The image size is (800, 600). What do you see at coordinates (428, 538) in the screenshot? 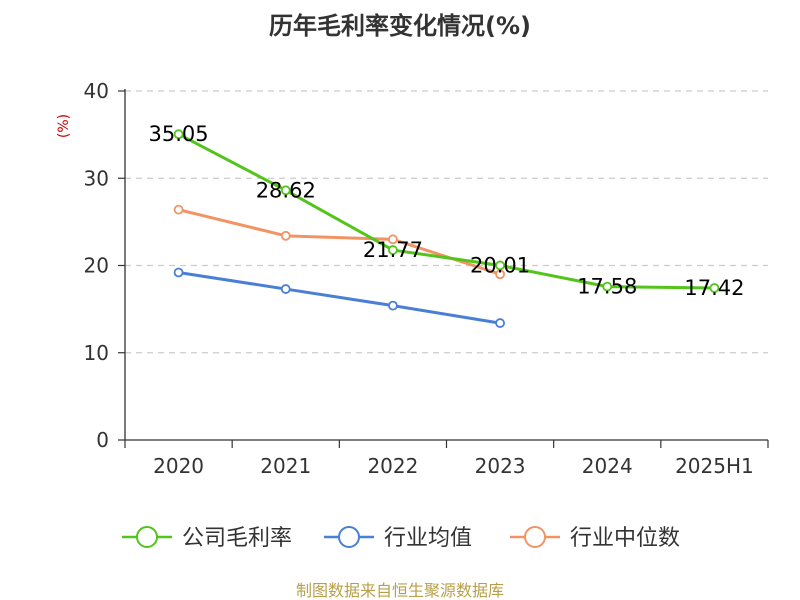
I see `legend-label-1: 行业均值` at bounding box center [428, 538].